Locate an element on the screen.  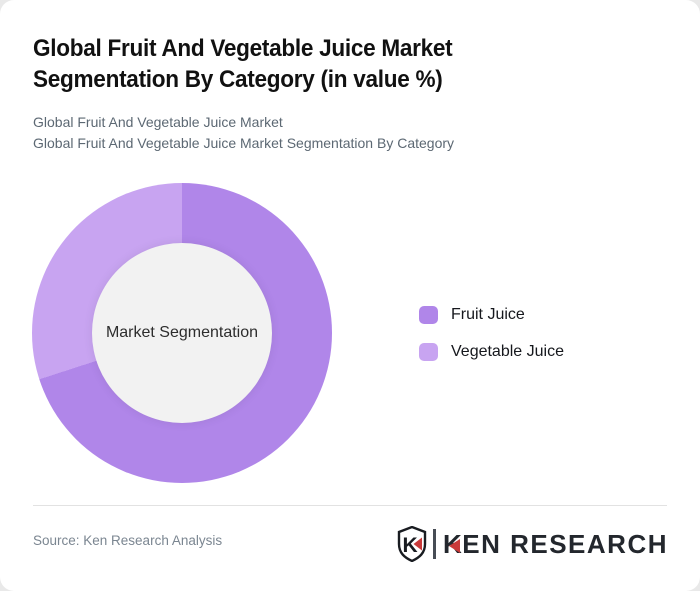
ken-research-logo: K KEN RESEARCH is located at coordinates (532, 544).